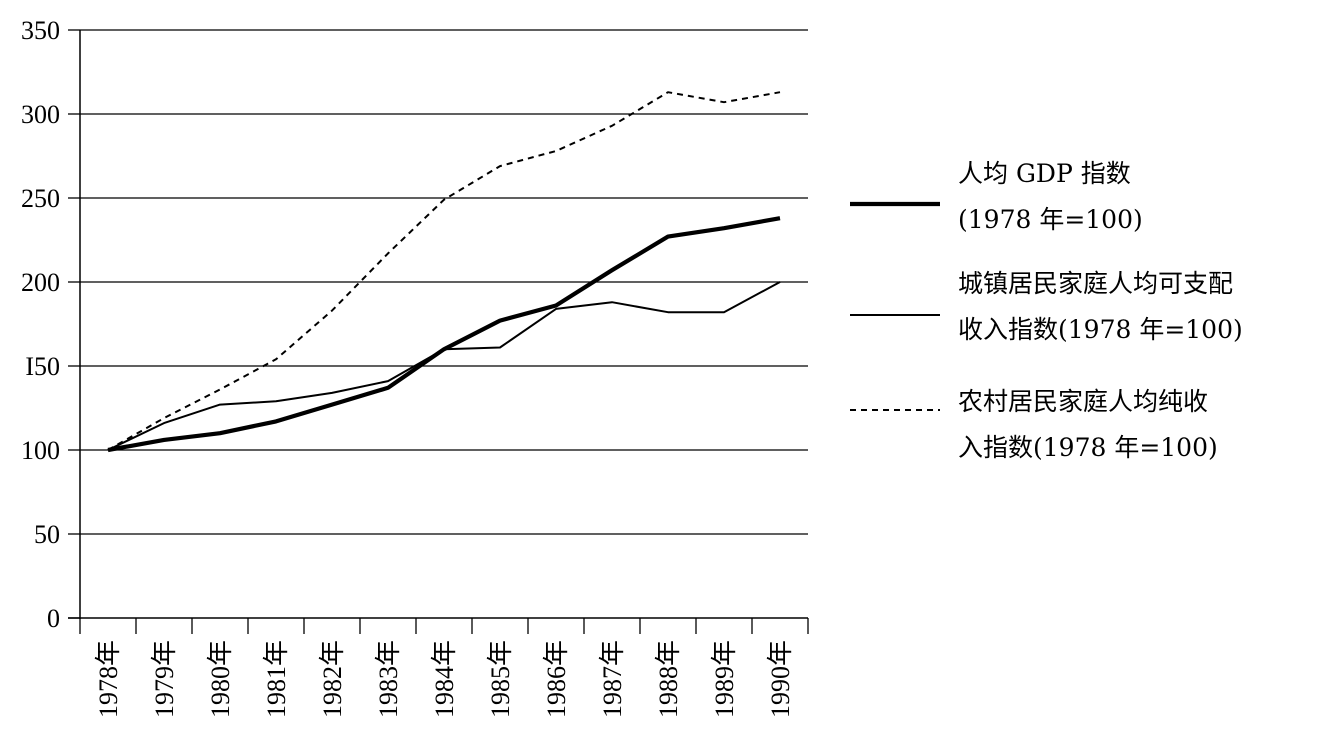 The width and height of the screenshot is (1340, 750). What do you see at coordinates (220, 679) in the screenshot?
I see `x-tick-label: 1980年` at bounding box center [220, 679].